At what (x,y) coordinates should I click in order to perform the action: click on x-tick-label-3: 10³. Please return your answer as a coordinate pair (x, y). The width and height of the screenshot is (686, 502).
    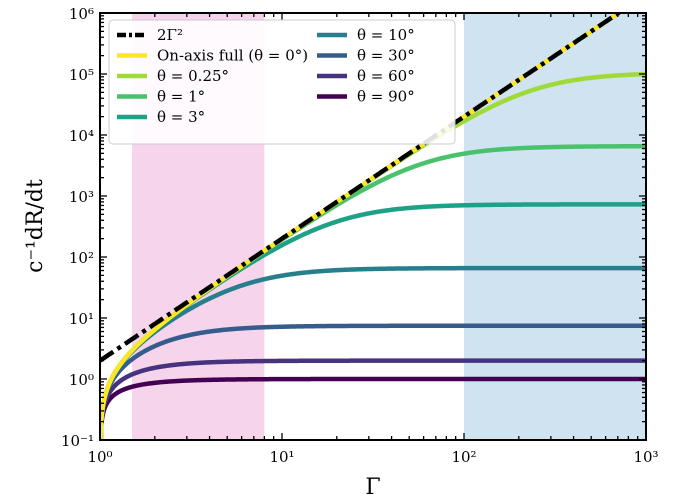
    Looking at the image, I should click on (645, 457).